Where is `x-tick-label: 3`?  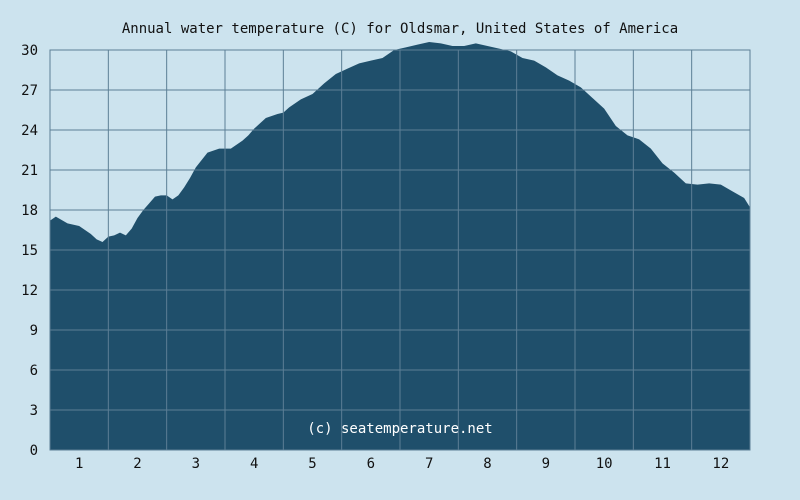
x-tick-label: 3 is located at coordinates (196, 464).